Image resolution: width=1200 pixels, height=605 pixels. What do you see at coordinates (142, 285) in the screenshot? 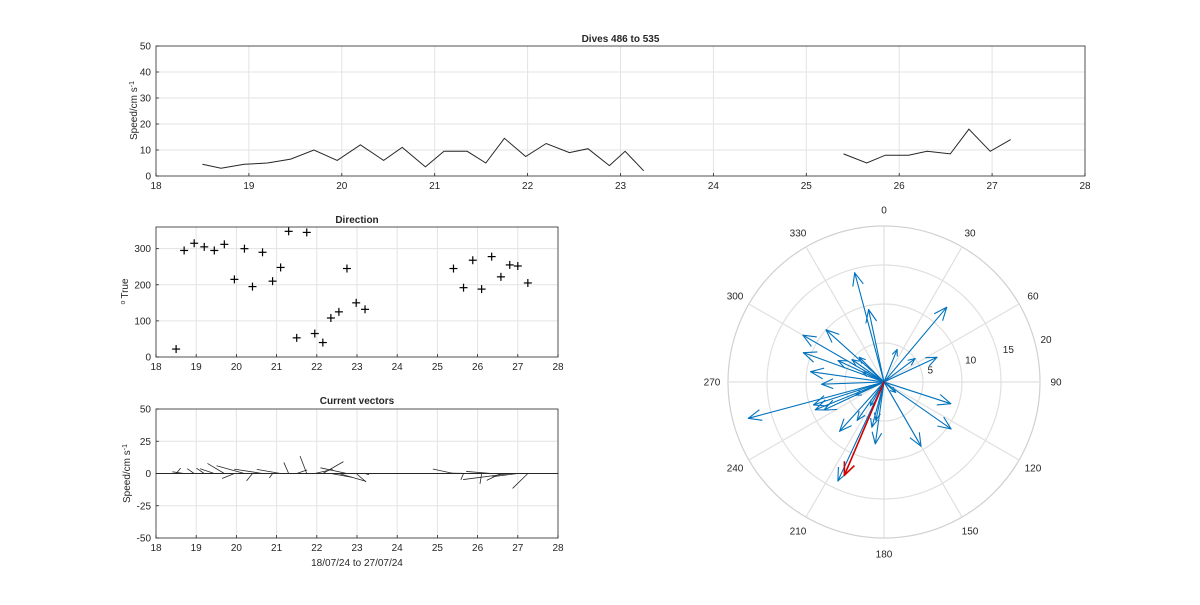
I see `direction-ytick-label: 200` at bounding box center [142, 285].